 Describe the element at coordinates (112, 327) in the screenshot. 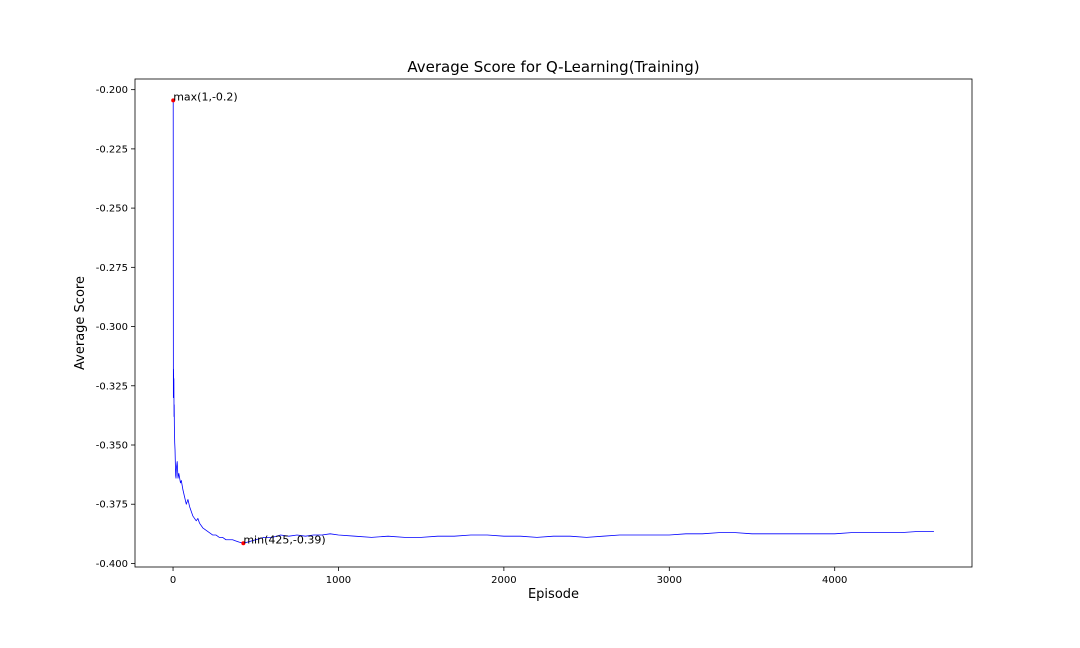

I see `y-tick-label: -0.300` at that location.